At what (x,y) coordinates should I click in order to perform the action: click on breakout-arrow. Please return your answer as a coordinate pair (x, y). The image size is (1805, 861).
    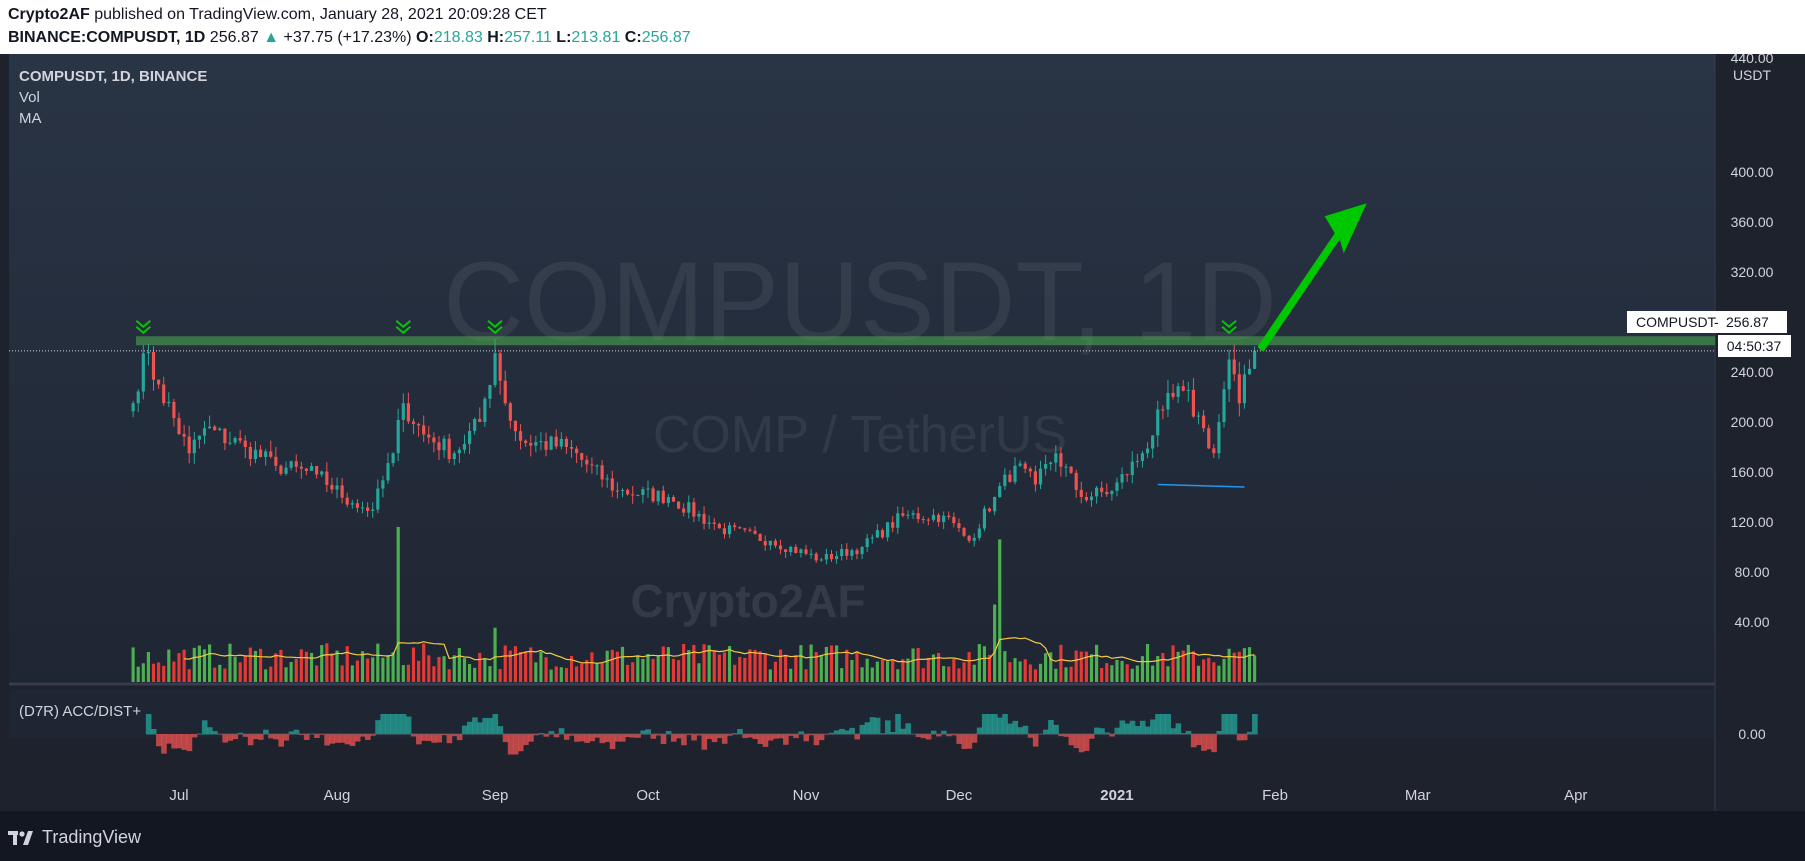
    Looking at the image, I should click on (1312, 277).